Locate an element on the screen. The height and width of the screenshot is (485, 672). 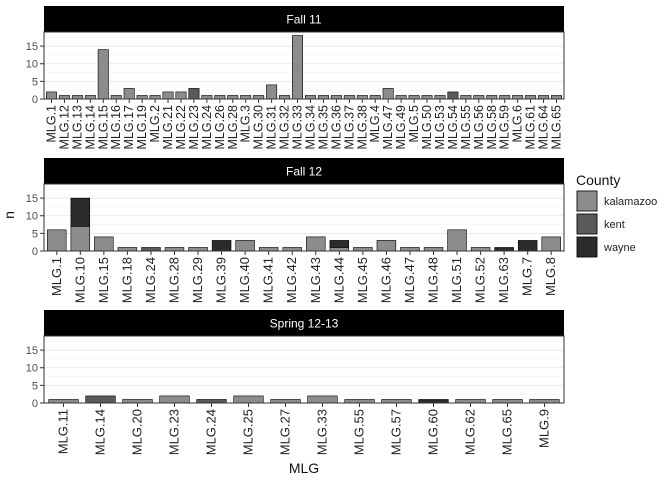
x-tick-label: MLG.8 is located at coordinates (550, 276).